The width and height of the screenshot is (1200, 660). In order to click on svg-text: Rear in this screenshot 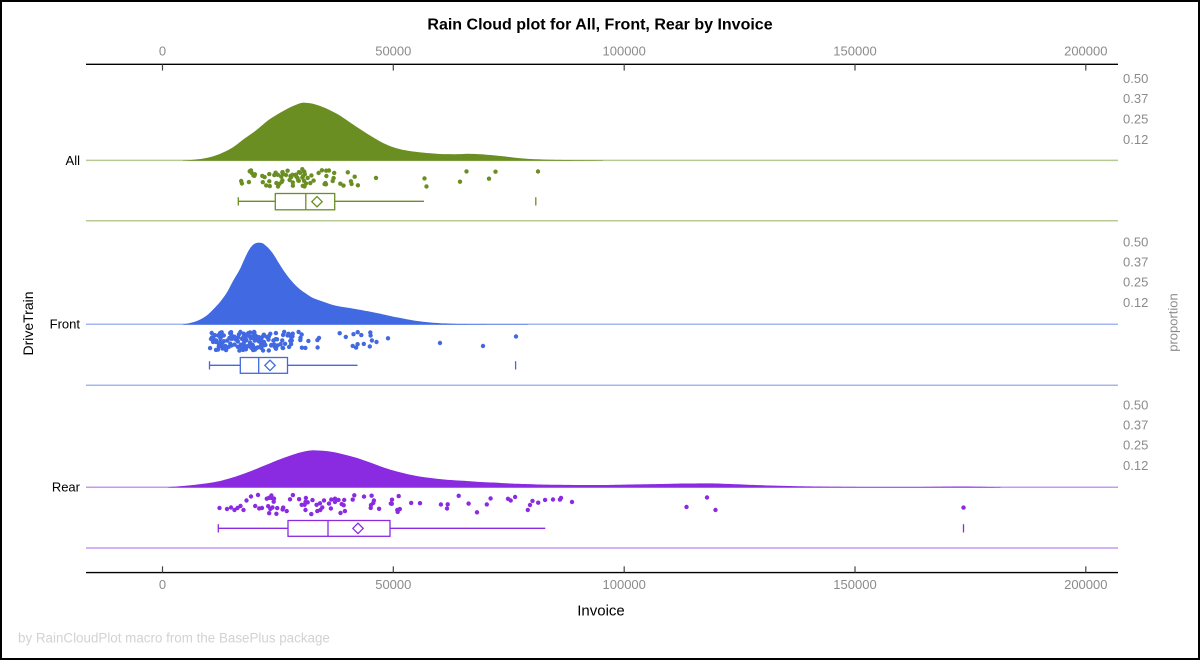, I will do `click(66, 486)`.